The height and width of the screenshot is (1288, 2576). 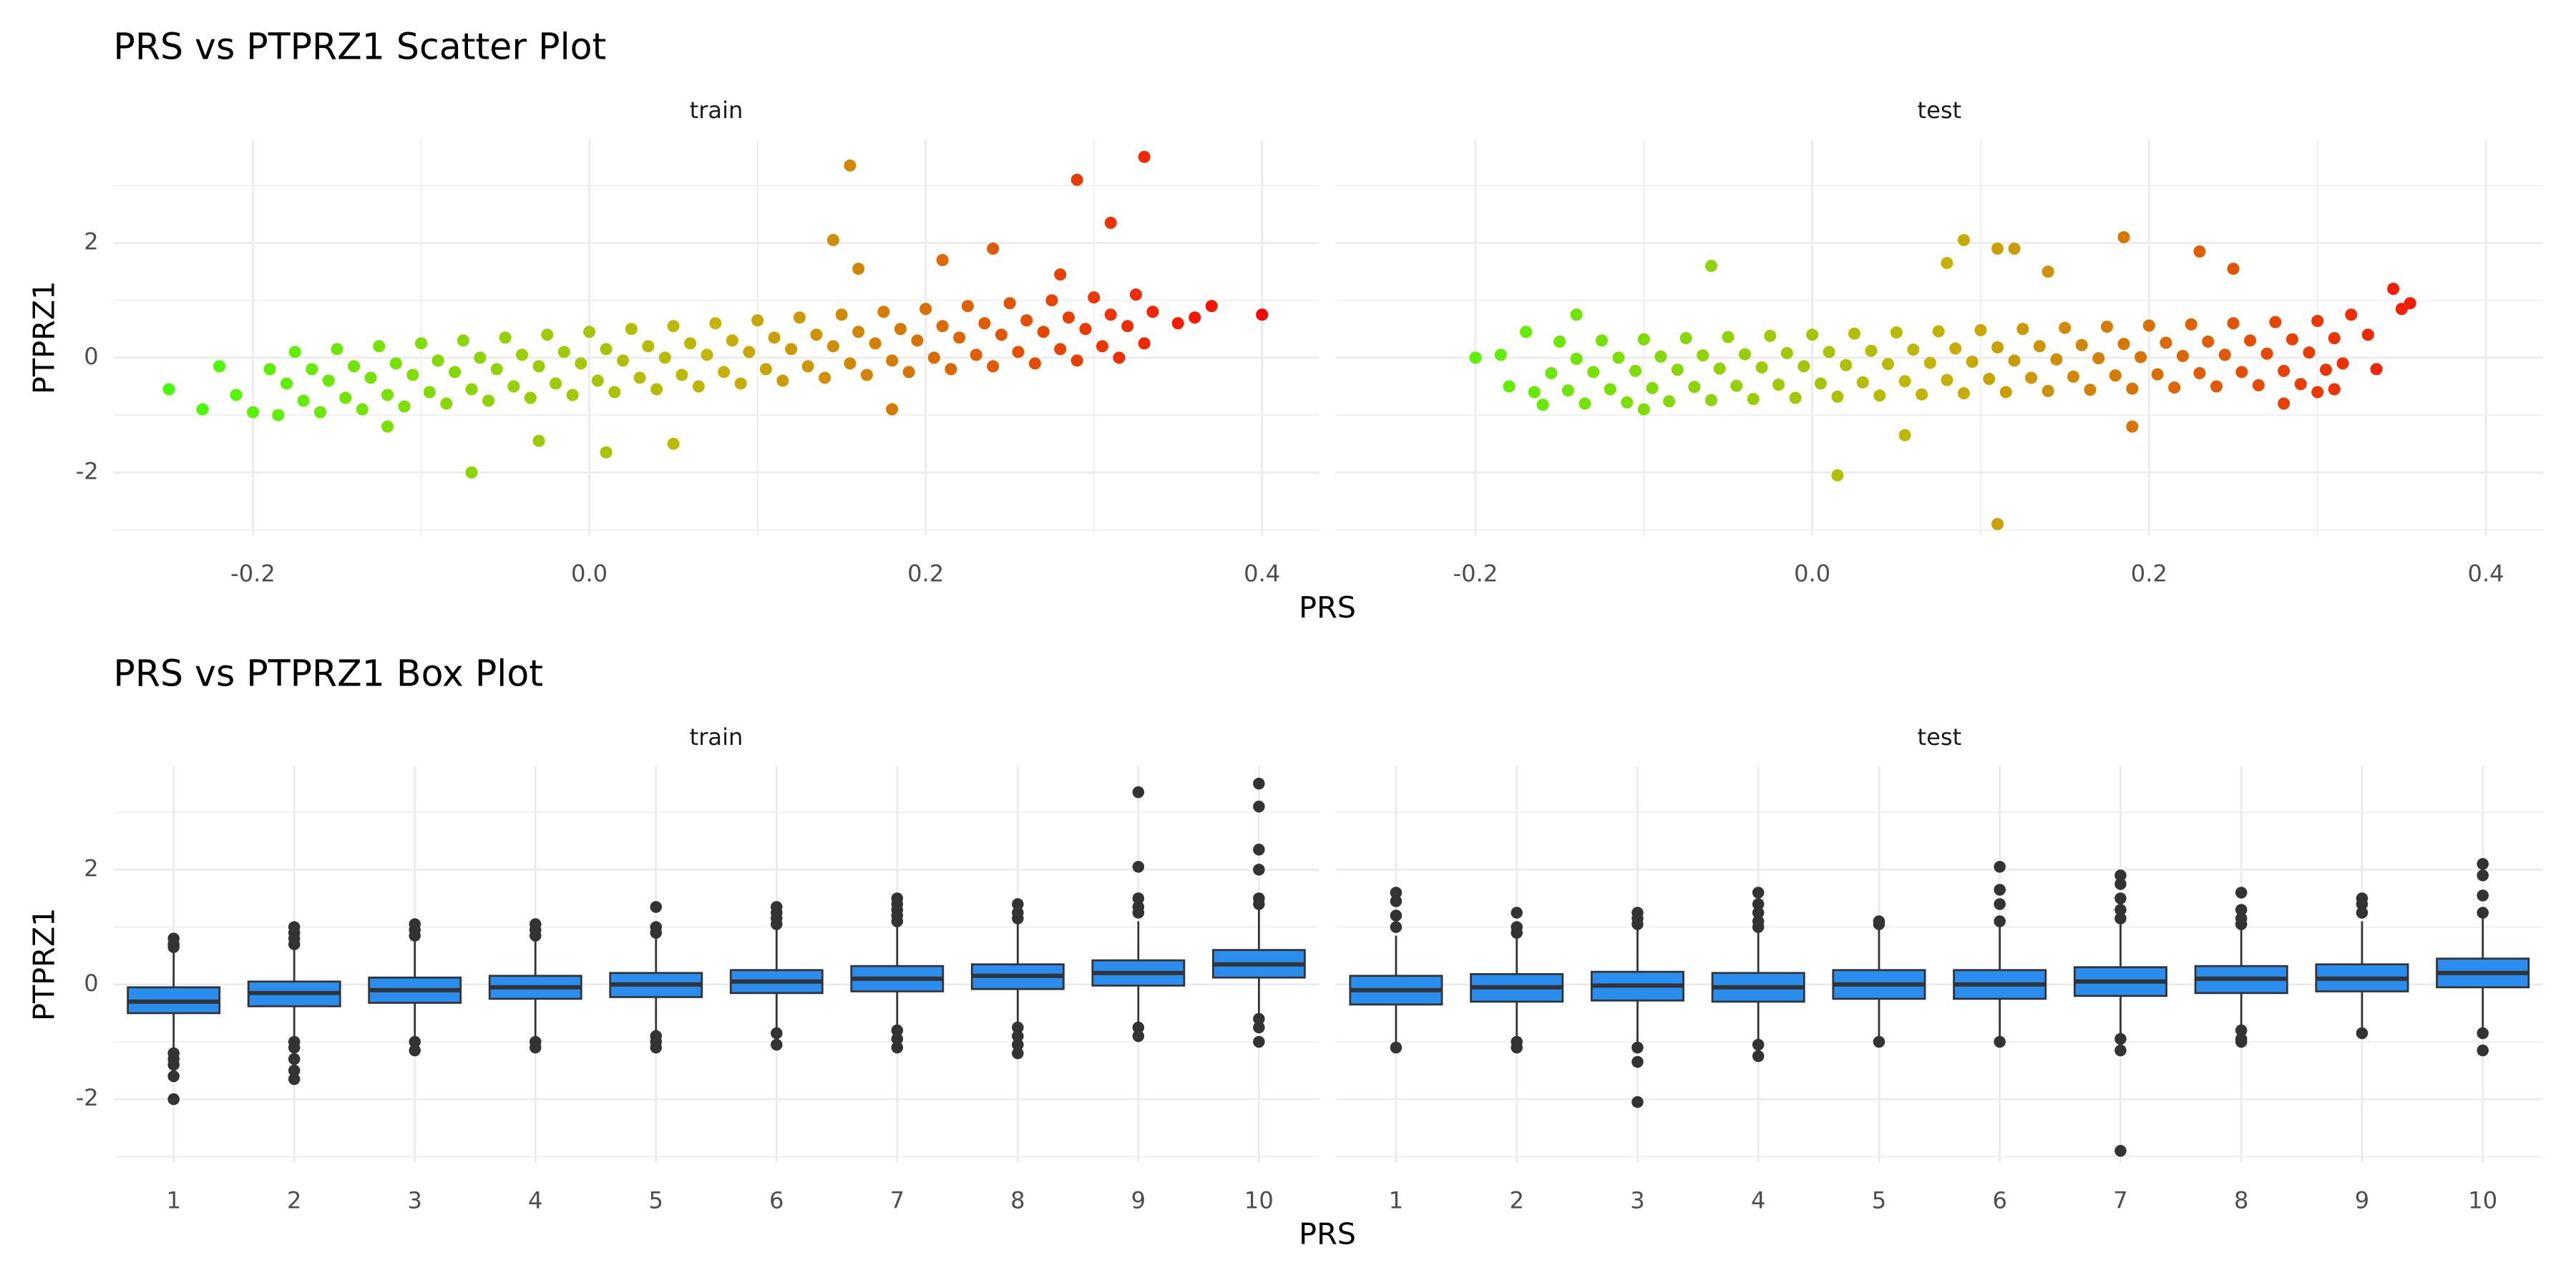 I want to click on y-tick-label: 2, so click(x=91, y=868).